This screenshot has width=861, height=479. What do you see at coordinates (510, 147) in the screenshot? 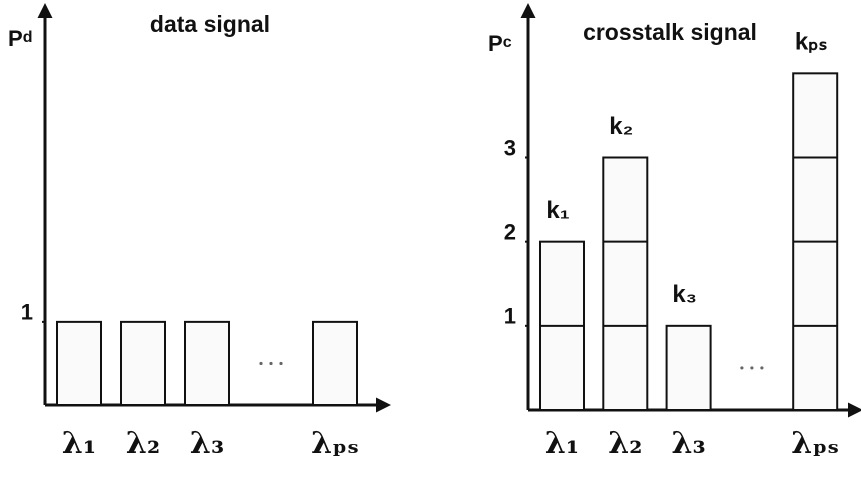
I see `y-tick-label: 3` at bounding box center [510, 147].